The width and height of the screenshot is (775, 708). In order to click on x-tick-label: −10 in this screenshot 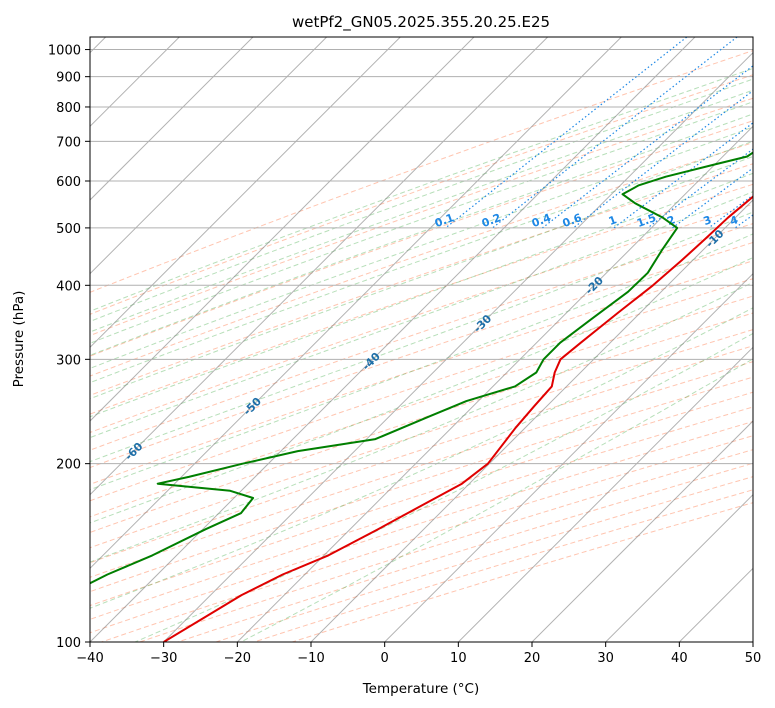, I will do `click(310, 658)`.